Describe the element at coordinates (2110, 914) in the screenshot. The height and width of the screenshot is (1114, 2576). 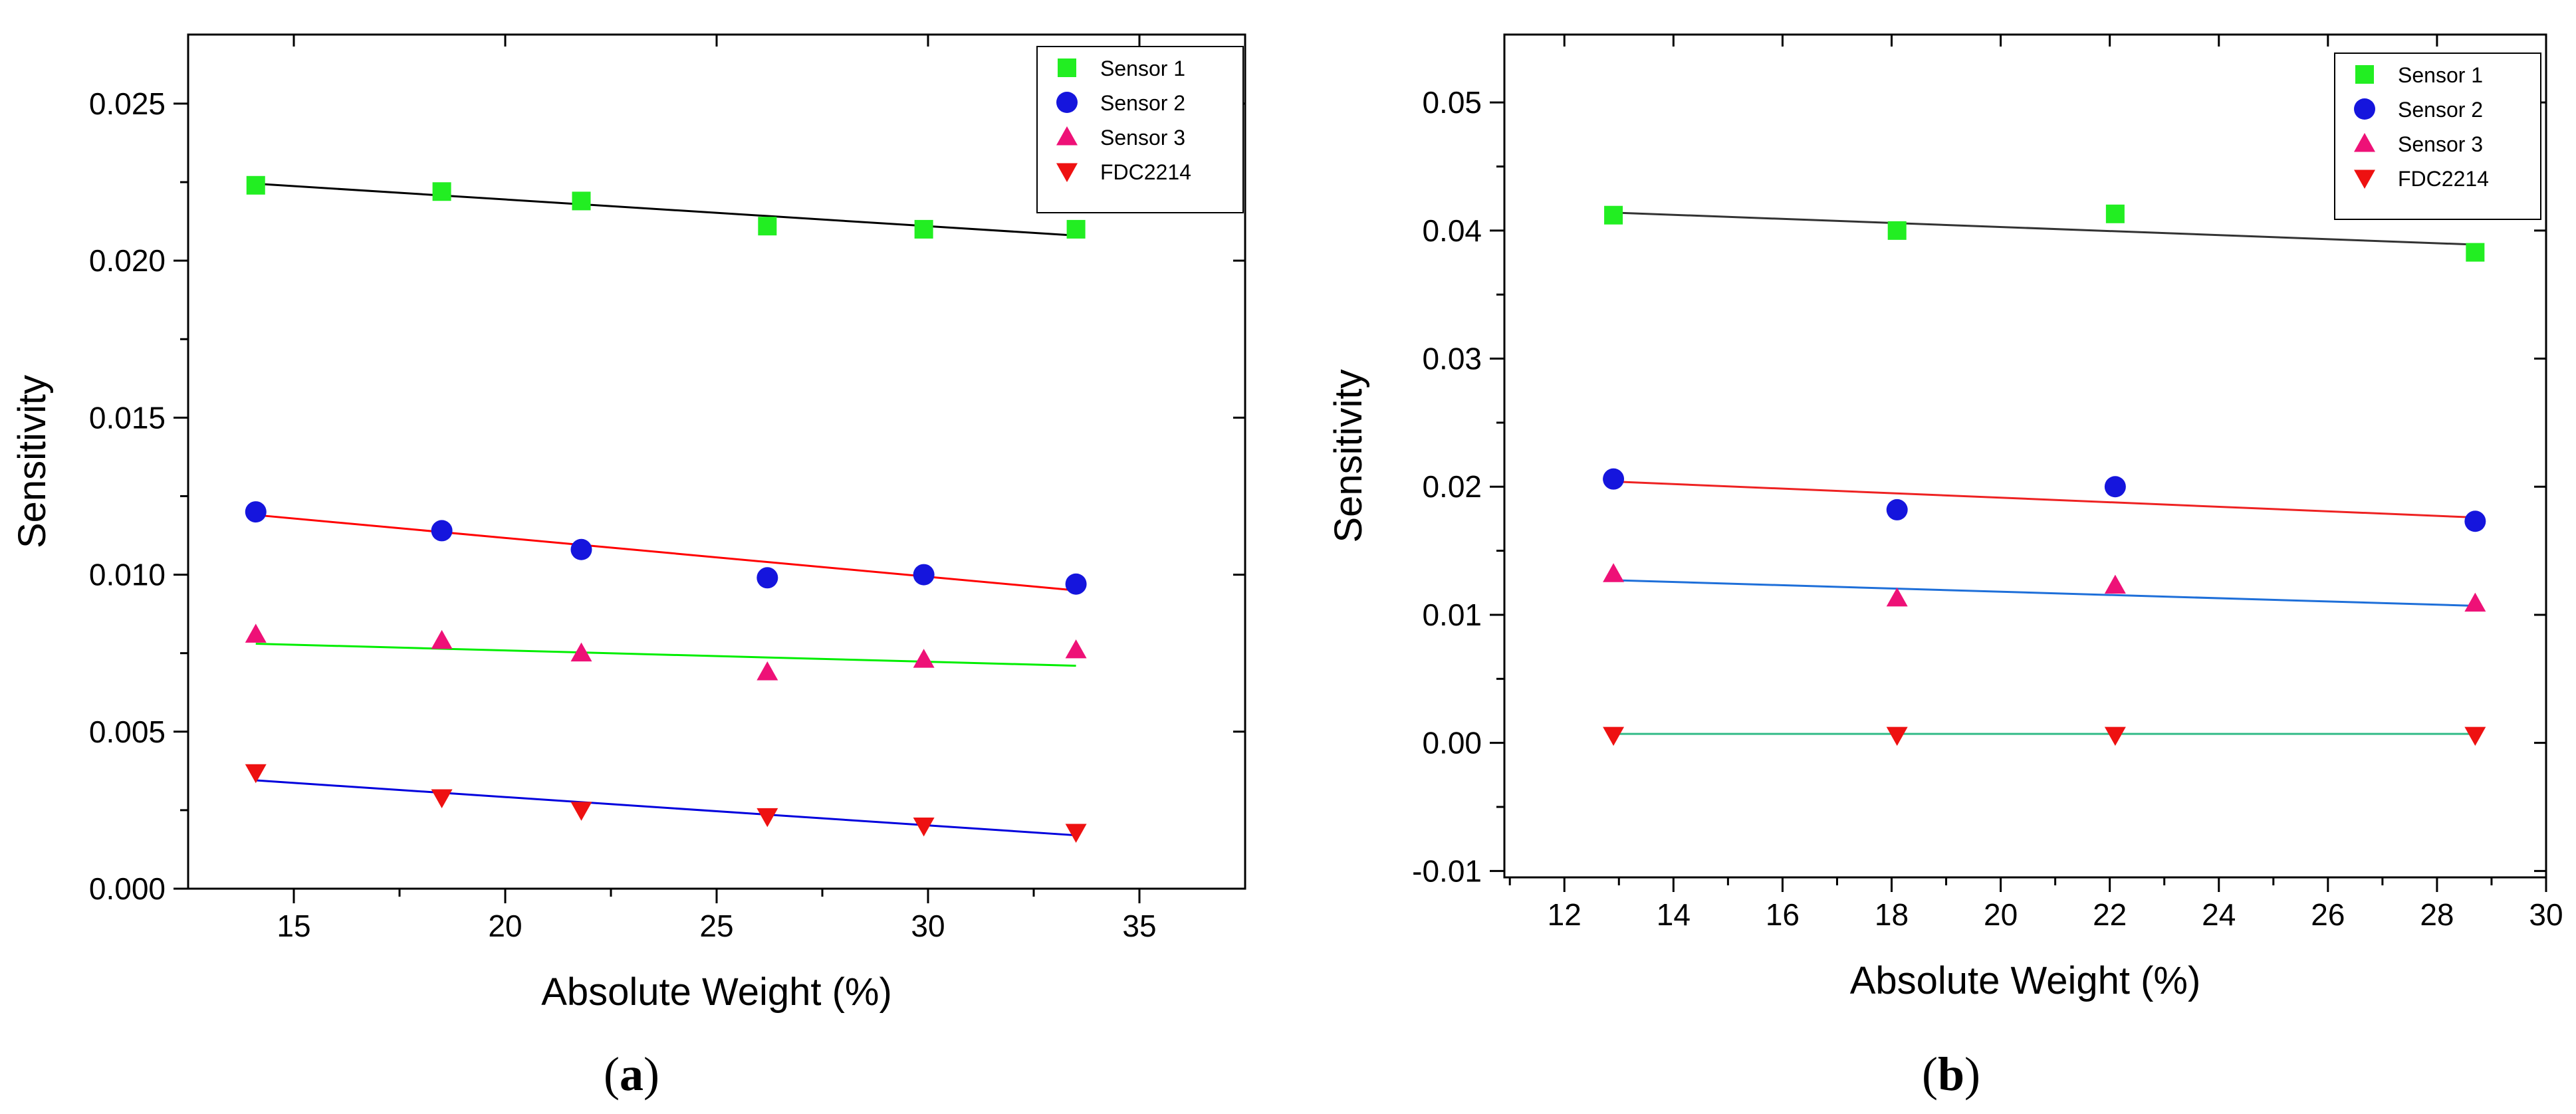
I see `x-tick-label: 22` at that location.